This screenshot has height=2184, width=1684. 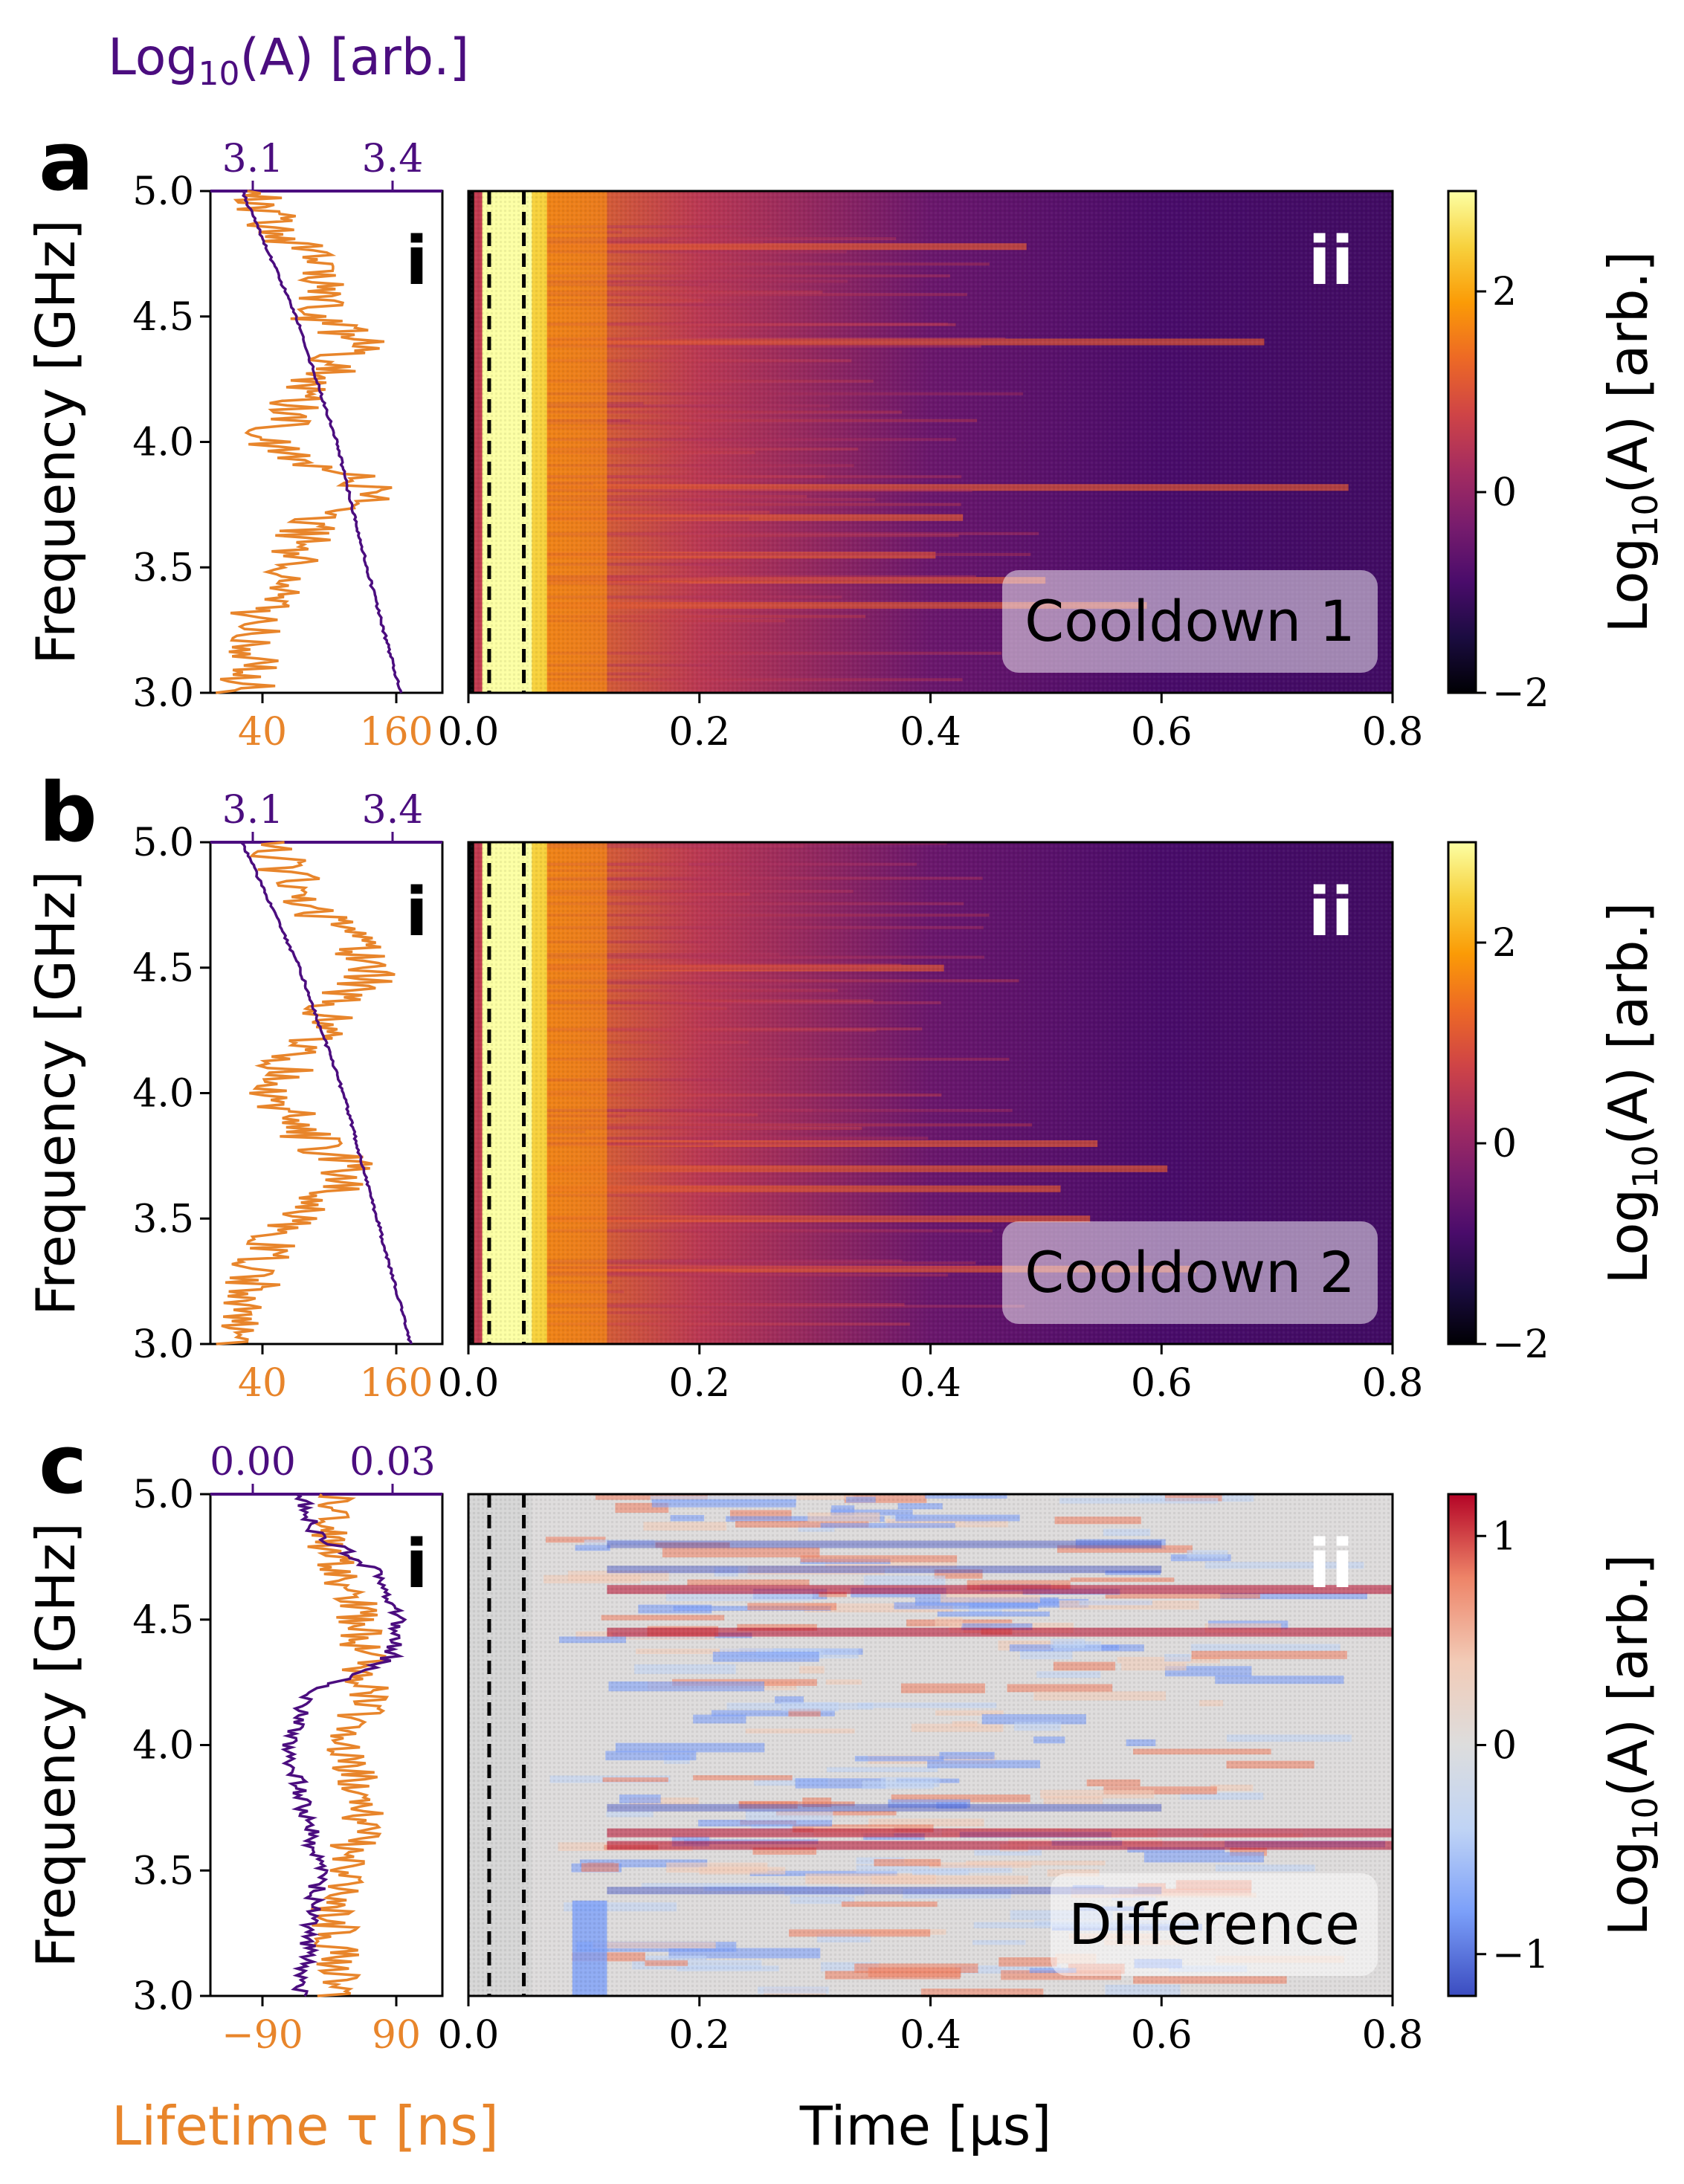 I want to click on top-axis-title: Log10(A) [arb.], so click(x=289, y=61).